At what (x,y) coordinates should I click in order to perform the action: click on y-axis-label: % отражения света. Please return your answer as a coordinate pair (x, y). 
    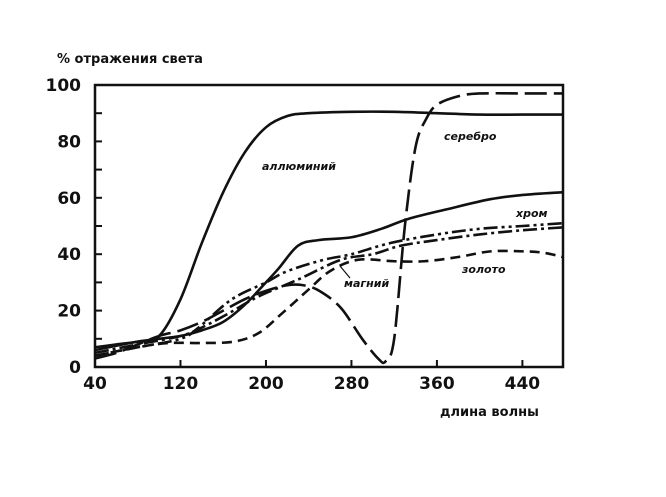
    Looking at the image, I should click on (130, 59).